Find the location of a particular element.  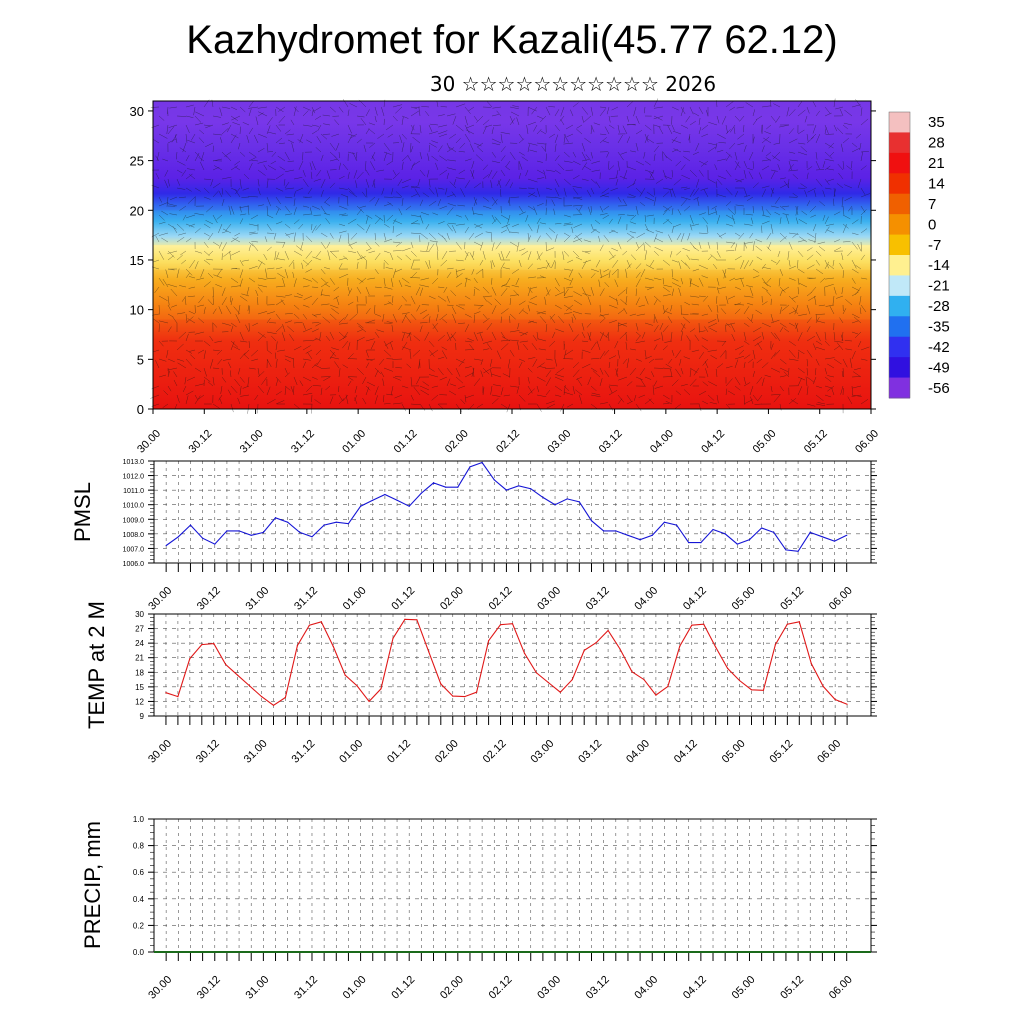

x-tick-label: 02.00 is located at coordinates (452, 988).